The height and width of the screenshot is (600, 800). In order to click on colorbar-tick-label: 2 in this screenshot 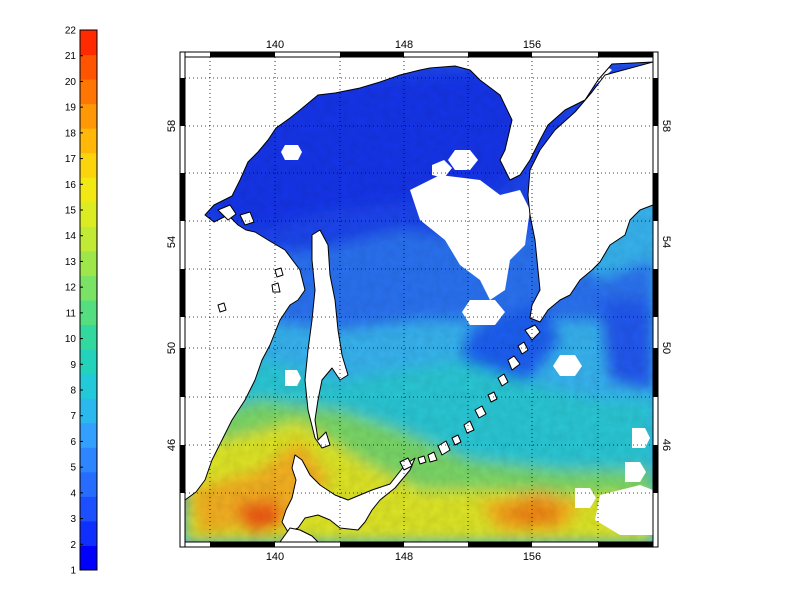, I will do `click(73, 545)`.